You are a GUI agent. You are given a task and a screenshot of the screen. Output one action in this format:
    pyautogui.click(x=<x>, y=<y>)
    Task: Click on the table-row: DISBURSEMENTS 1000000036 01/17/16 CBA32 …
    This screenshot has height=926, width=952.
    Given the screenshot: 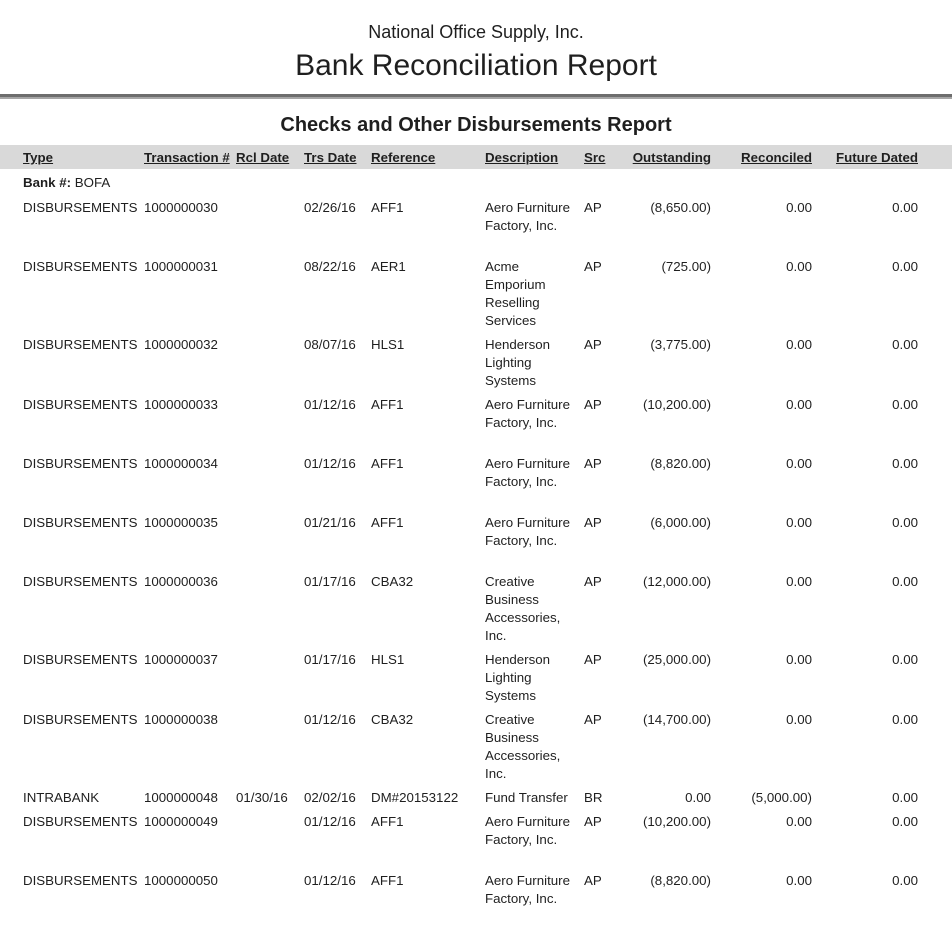 What is the action you would take?
    pyautogui.click(x=476, y=606)
    